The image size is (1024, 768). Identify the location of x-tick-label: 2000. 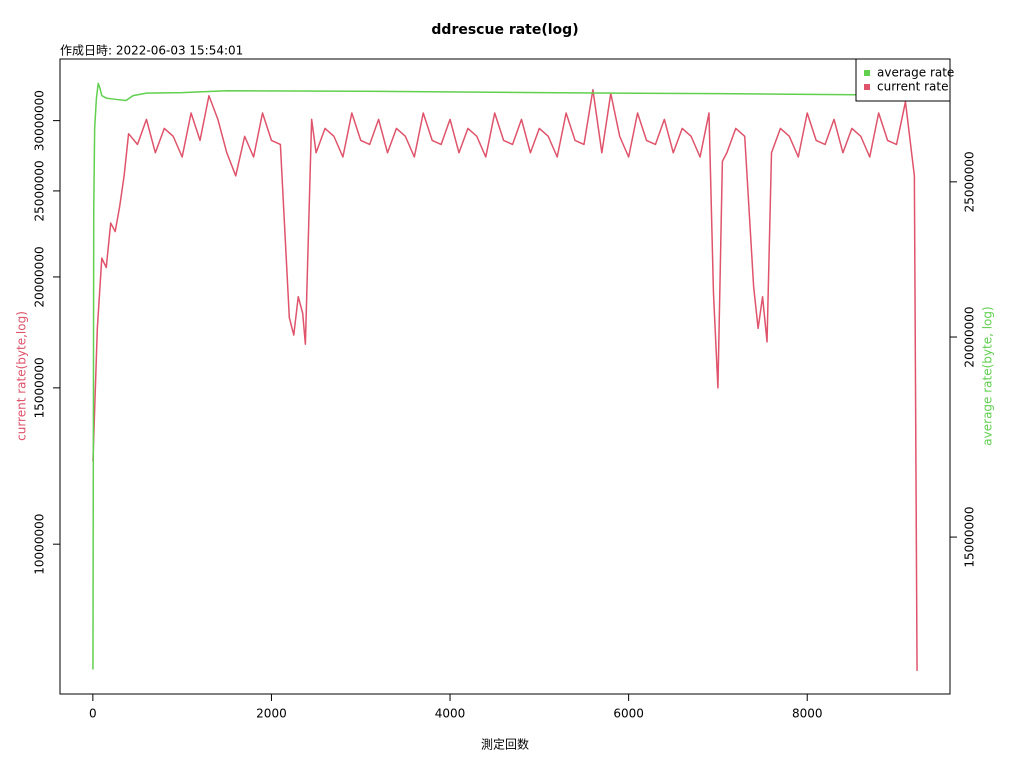
(271, 714).